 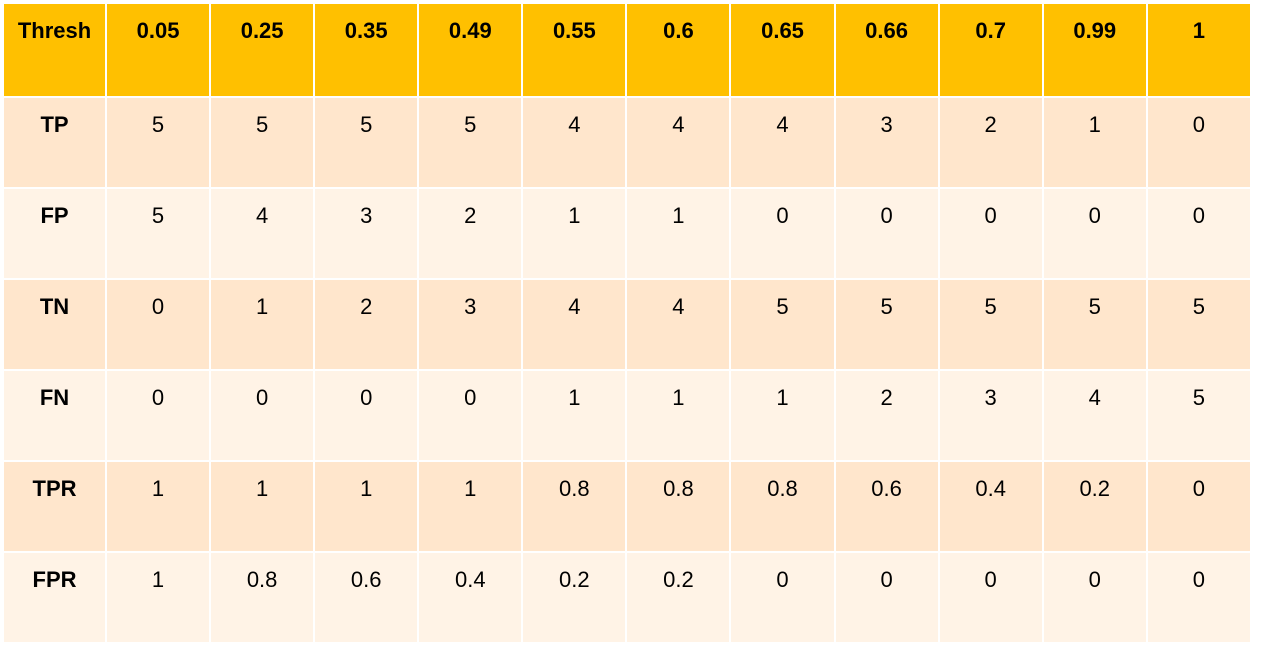 I want to click on header-cell: 0.35, so click(x=366, y=50).